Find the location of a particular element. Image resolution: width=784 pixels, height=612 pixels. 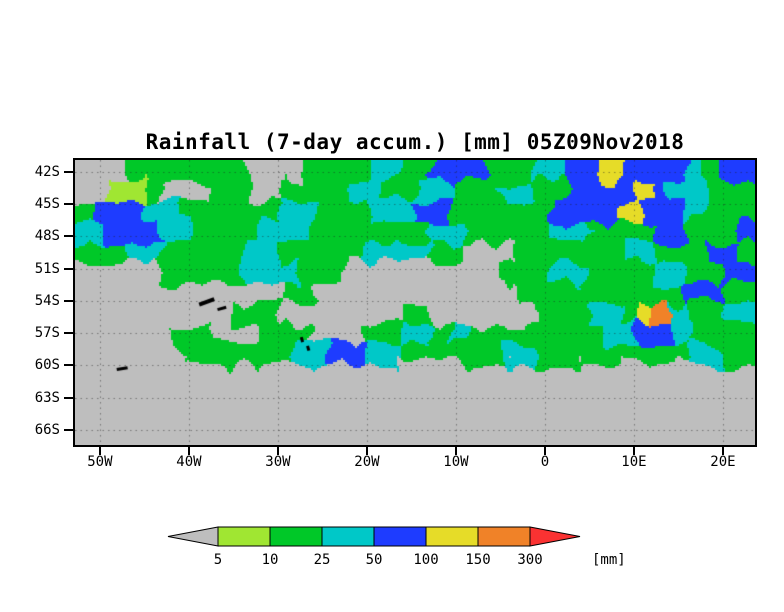

legend-tick-label: 5 is located at coordinates (218, 560).